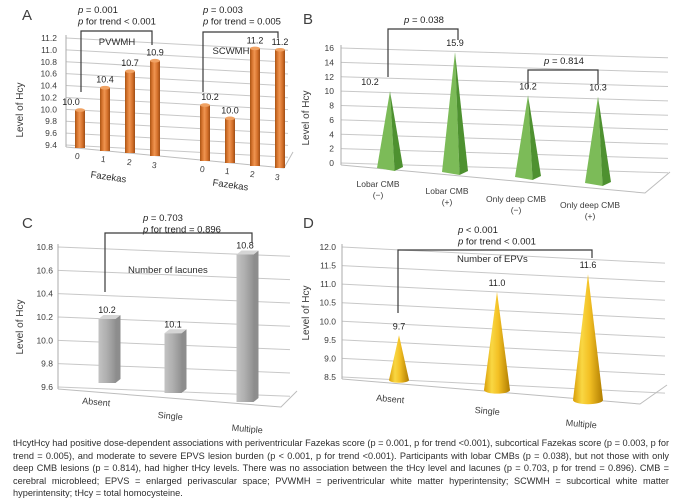  What do you see at coordinates (308, 19) in the screenshot?
I see `panel-letter: B` at bounding box center [308, 19].